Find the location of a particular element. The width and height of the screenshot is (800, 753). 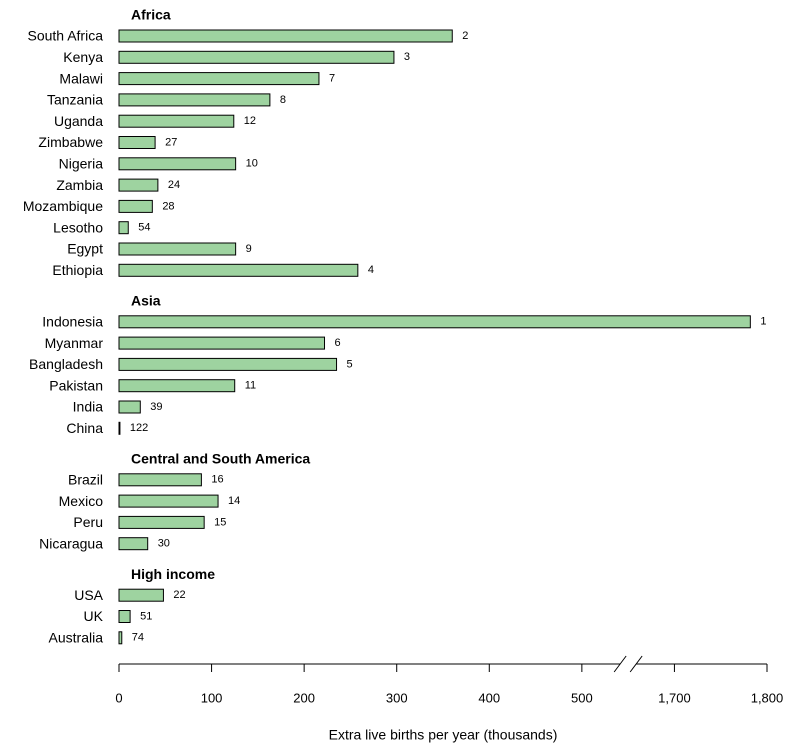

rank-label: 54 is located at coordinates (144, 228).